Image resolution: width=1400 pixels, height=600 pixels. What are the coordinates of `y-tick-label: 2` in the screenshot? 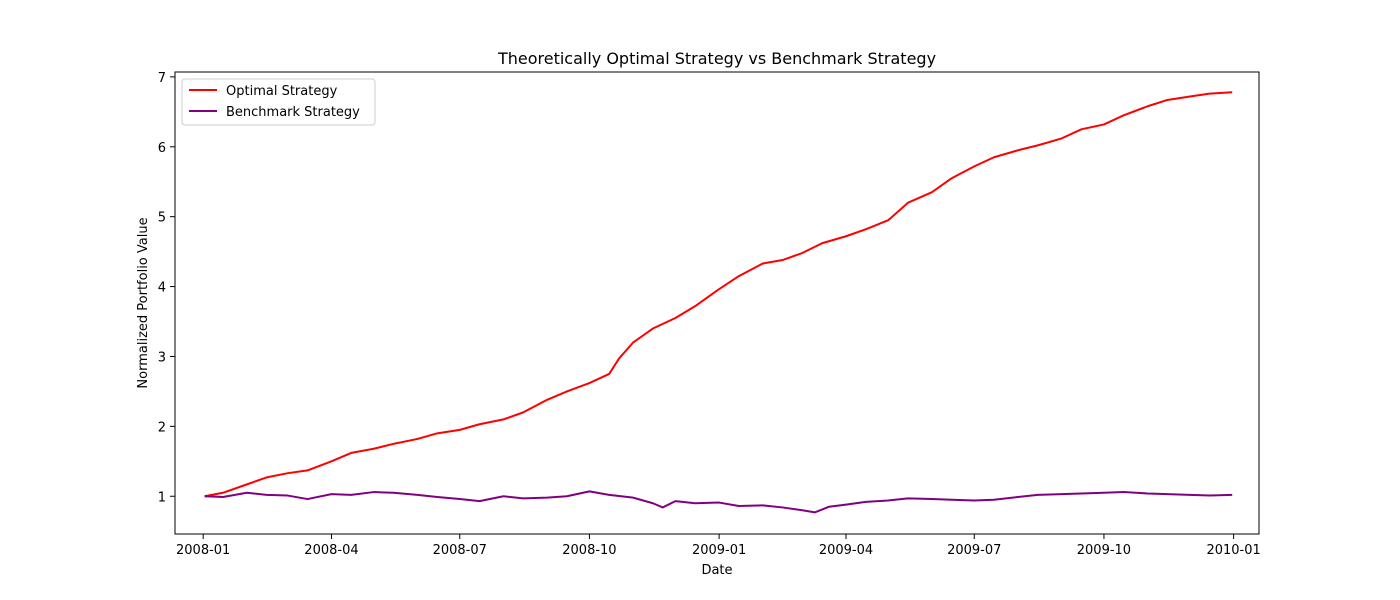 It's located at (162, 427).